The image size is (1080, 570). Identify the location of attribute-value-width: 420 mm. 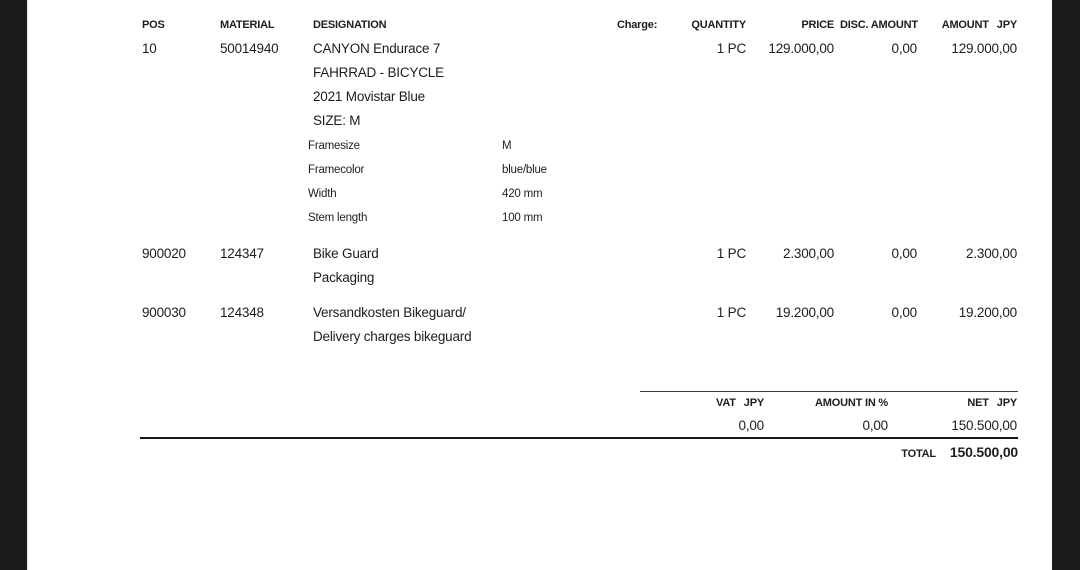
(522, 194).